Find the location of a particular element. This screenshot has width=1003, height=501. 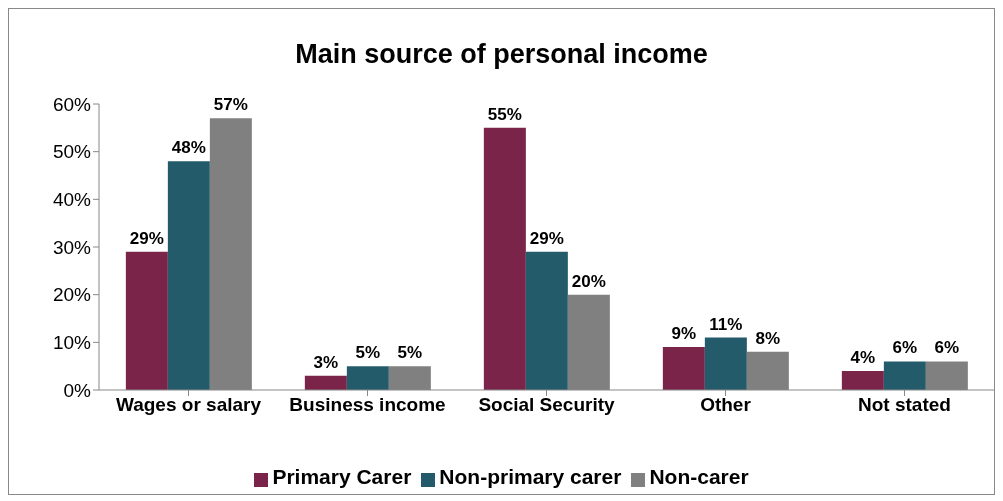

y-tick-label: 20% is located at coordinates (72, 295).